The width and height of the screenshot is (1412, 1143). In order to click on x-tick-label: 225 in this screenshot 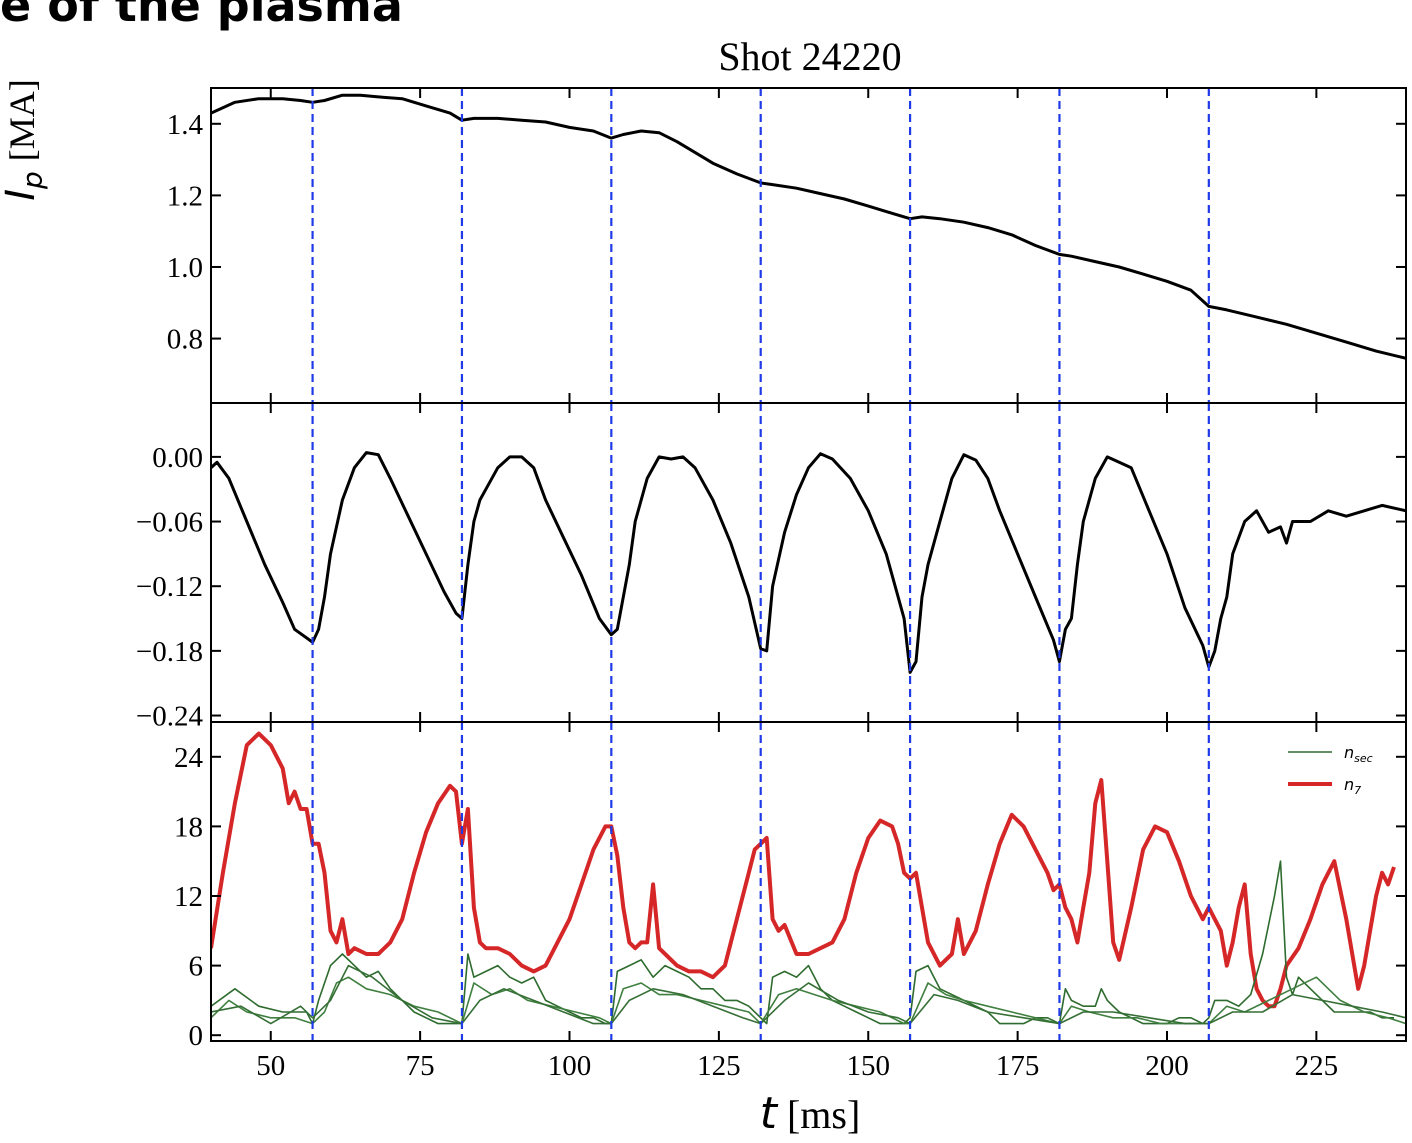, I will do `click(1317, 1066)`.